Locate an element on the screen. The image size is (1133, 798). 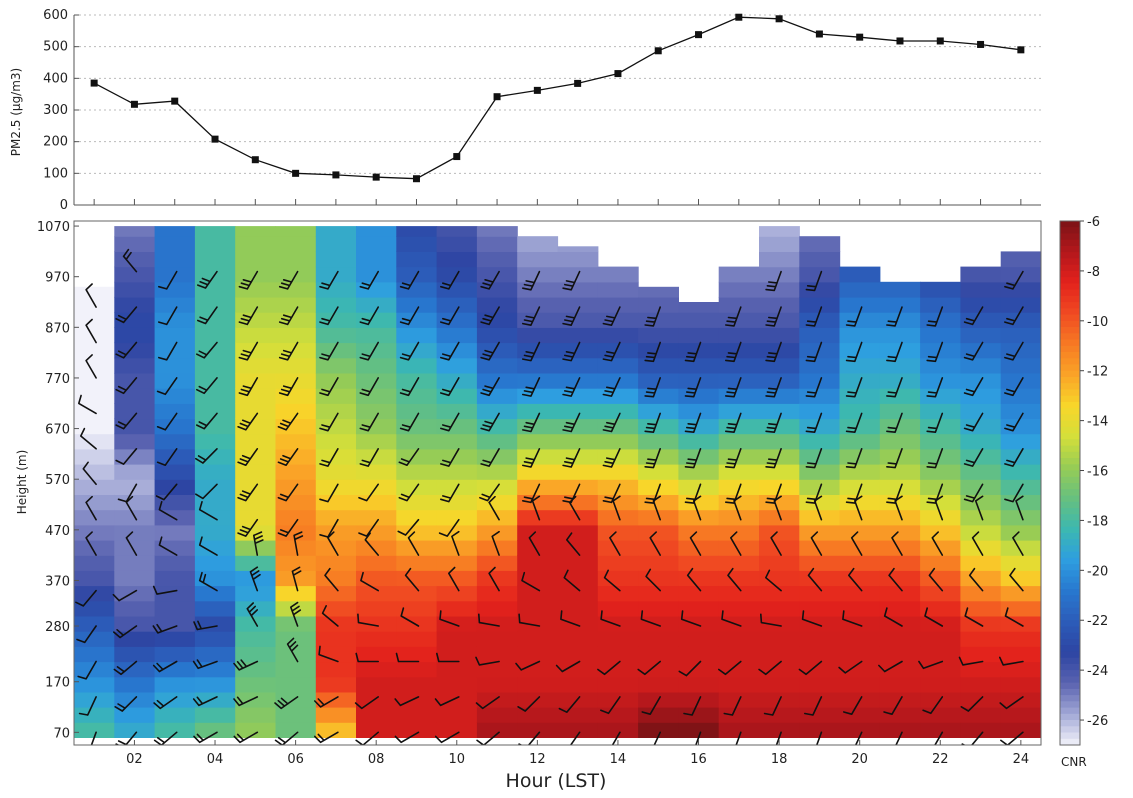
cnr-x-tick-label: 24 is located at coordinates (1021, 759).